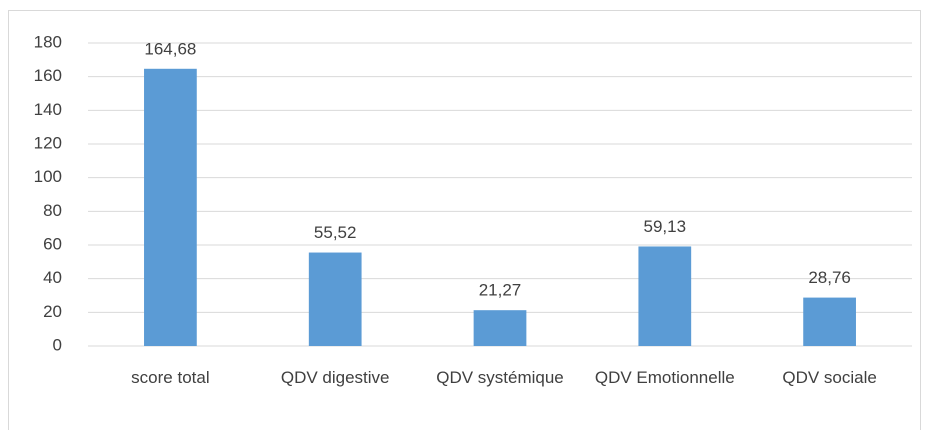 This screenshot has height=430, width=930. What do you see at coordinates (48, 75) in the screenshot?
I see `y-tick-label: 160` at bounding box center [48, 75].